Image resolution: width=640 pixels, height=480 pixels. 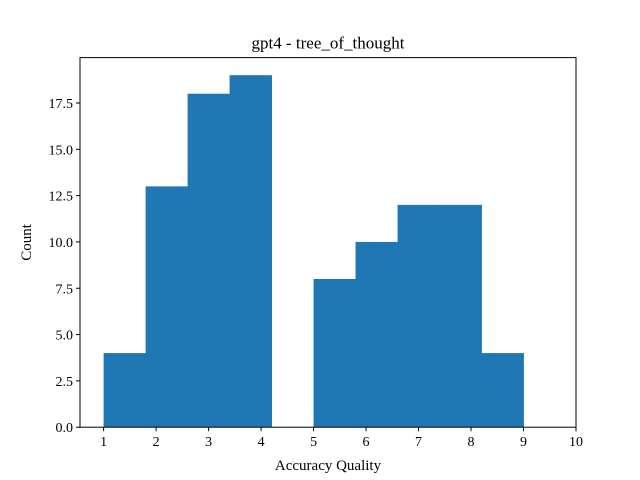 What do you see at coordinates (418, 442) in the screenshot?
I see `x-tick-label: 7` at bounding box center [418, 442].